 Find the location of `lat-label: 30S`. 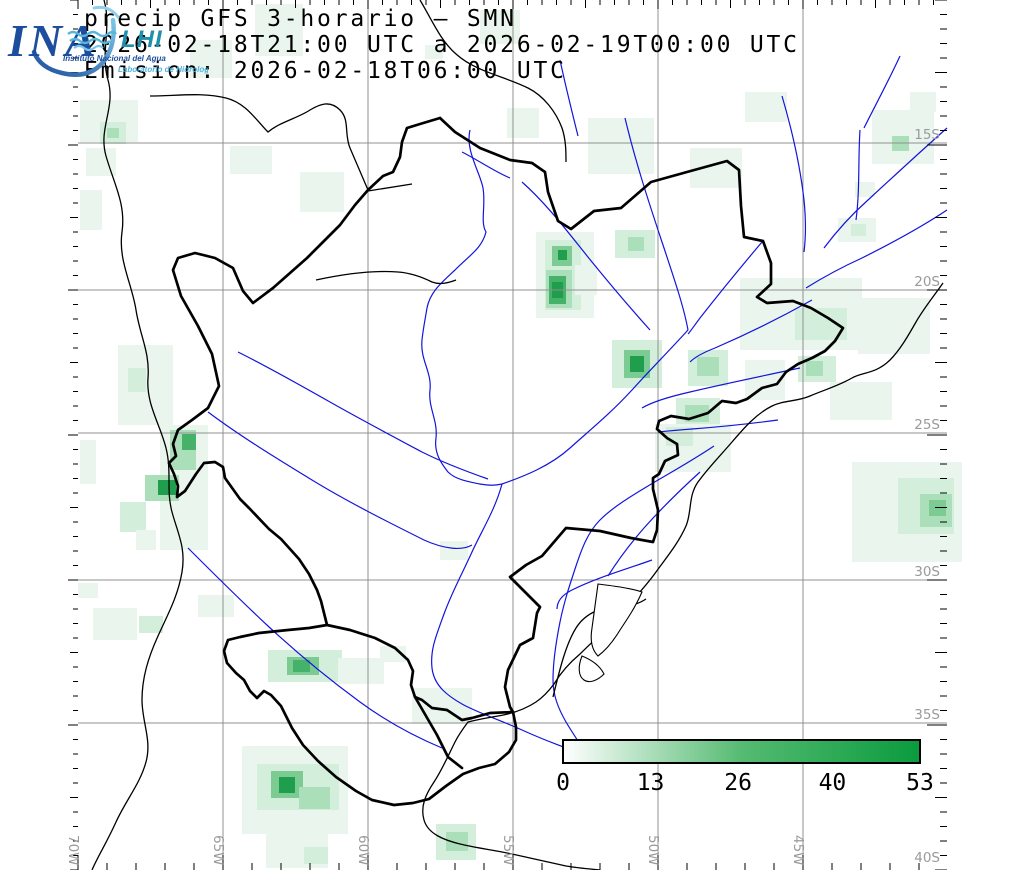

lat-label: 30S is located at coordinates (927, 572).